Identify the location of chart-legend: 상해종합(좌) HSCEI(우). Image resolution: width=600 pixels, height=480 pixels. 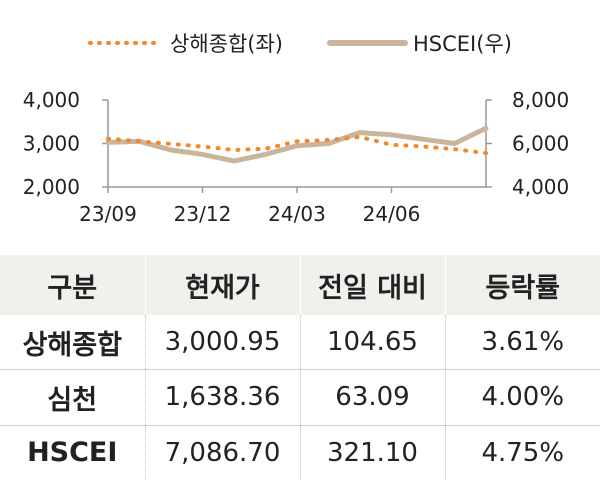
(300, 44).